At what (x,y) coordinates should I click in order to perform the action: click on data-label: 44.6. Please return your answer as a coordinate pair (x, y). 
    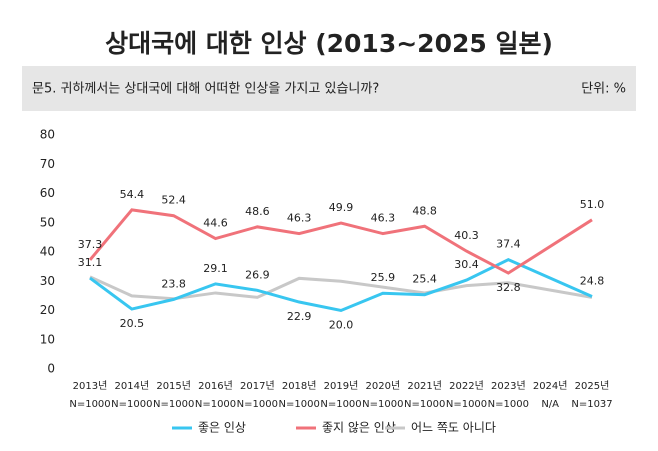
    Looking at the image, I should click on (215, 223).